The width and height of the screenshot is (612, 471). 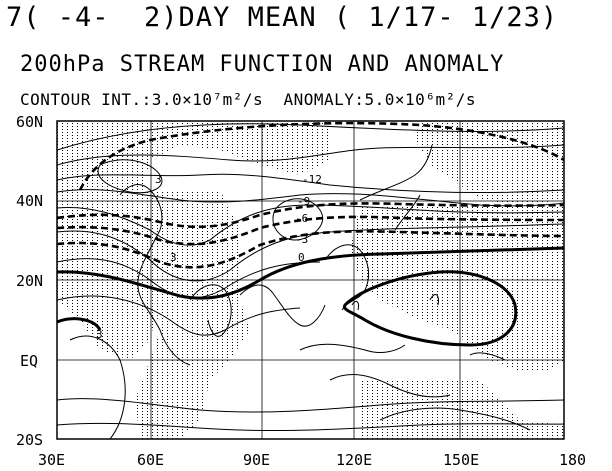 What do you see at coordinates (262, 64) in the screenshot?
I see `title-variable: 200hPa STREAM FUNCTION AND ANOMALY` at bounding box center [262, 64].